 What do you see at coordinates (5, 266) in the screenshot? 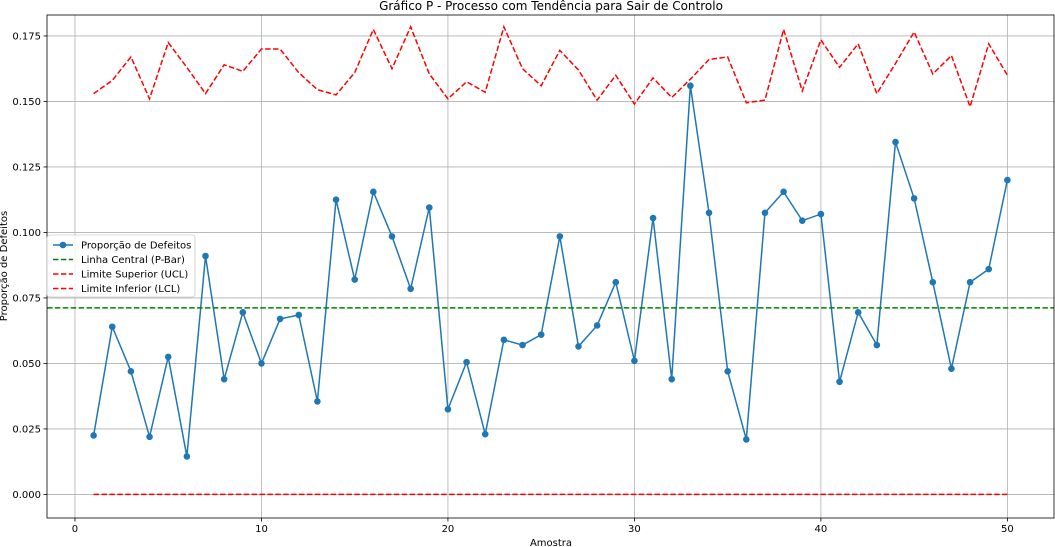
I see `y-axis-label: Proporção de Defeitos` at bounding box center [5, 266].